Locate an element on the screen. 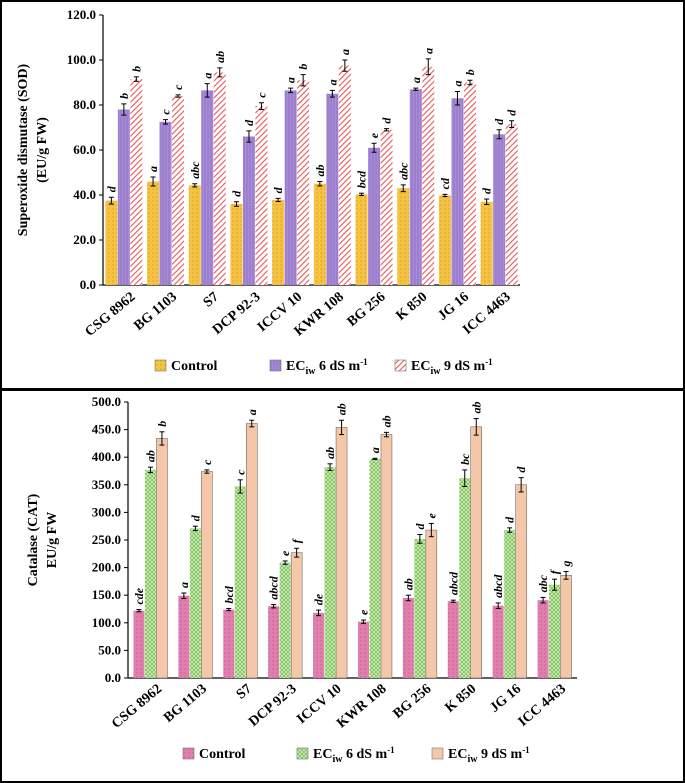  y-tick-label: 250.0 is located at coordinates (106, 539).